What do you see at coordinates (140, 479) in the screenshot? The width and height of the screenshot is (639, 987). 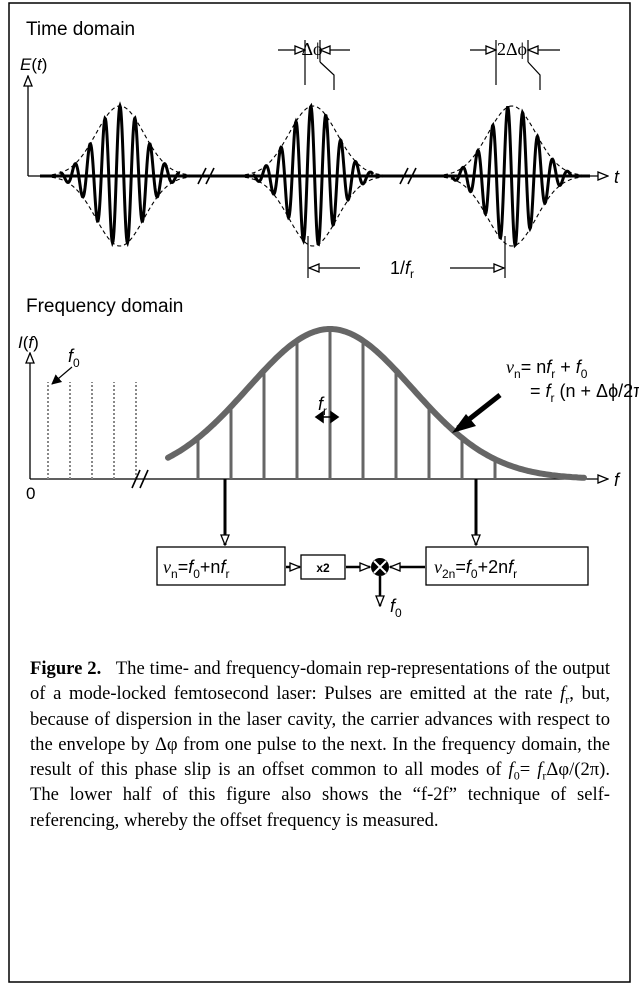 I see `axis-break` at bounding box center [140, 479].